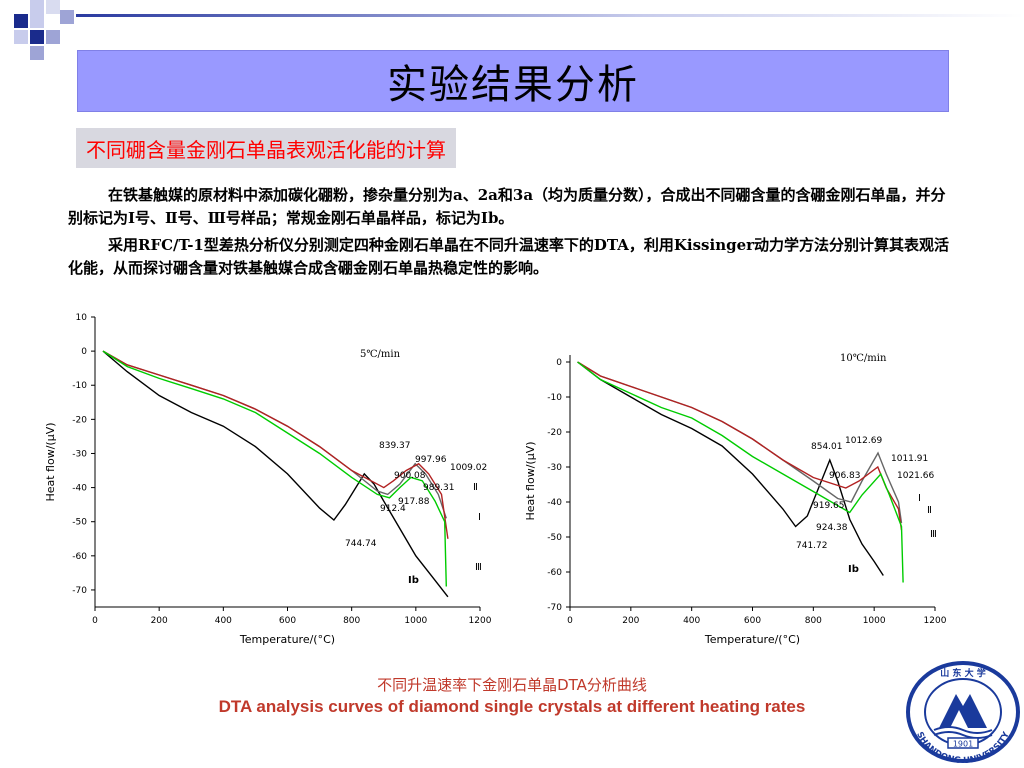  Describe the element at coordinates (512, 685) in the screenshot. I see `figure-caption-chinese: 不同升温速率下金刚石单晶DTA分析曲线` at that location.